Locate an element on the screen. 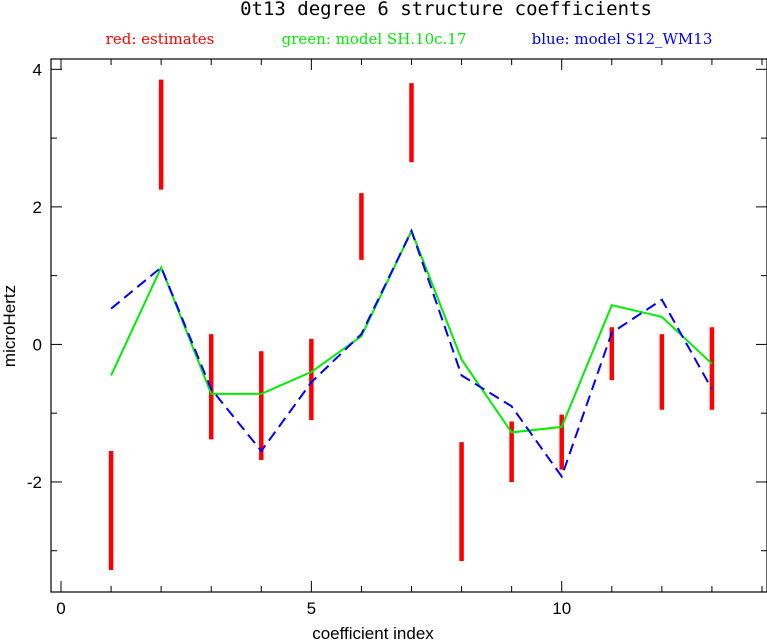 This screenshot has height=641, width=767. y-tick-label: -2 is located at coordinates (34, 482).